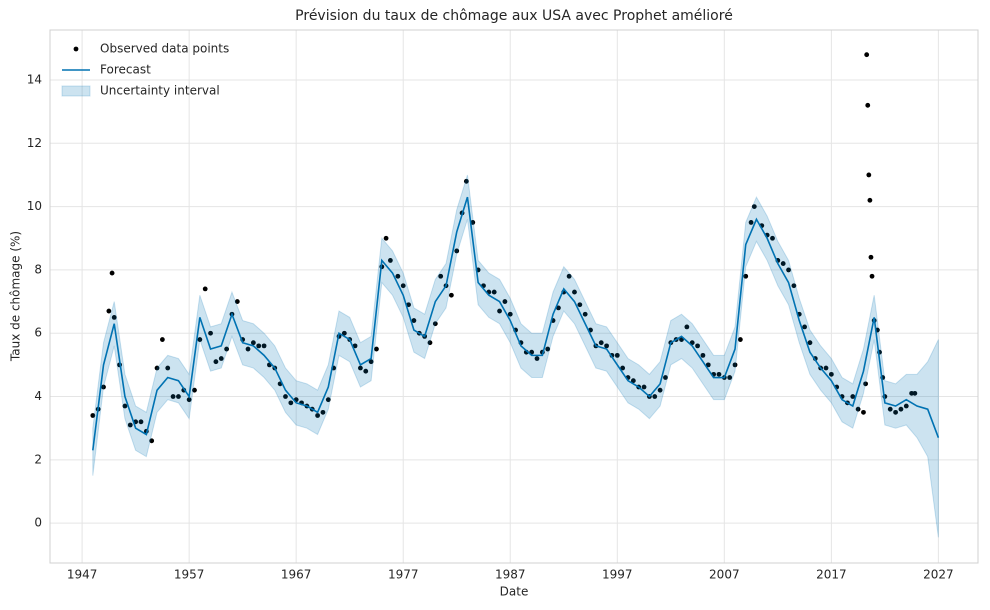  What do you see at coordinates (82, 575) in the screenshot?
I see `x-tick-label: 1947` at bounding box center [82, 575].